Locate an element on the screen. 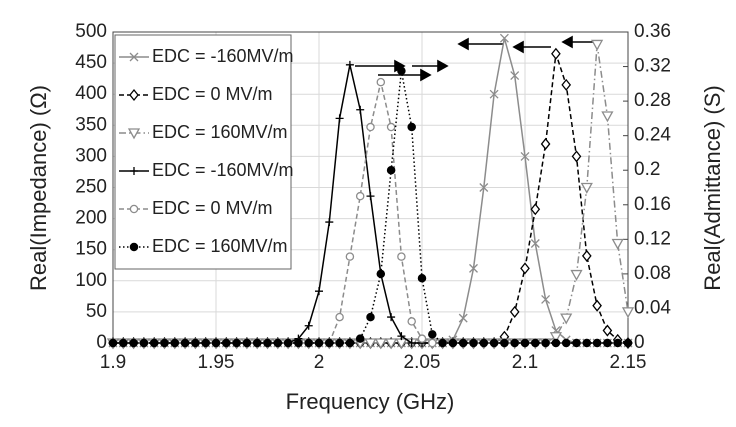 This screenshot has width=736, height=427. x-tick-label: 2.05 is located at coordinates (422, 362).